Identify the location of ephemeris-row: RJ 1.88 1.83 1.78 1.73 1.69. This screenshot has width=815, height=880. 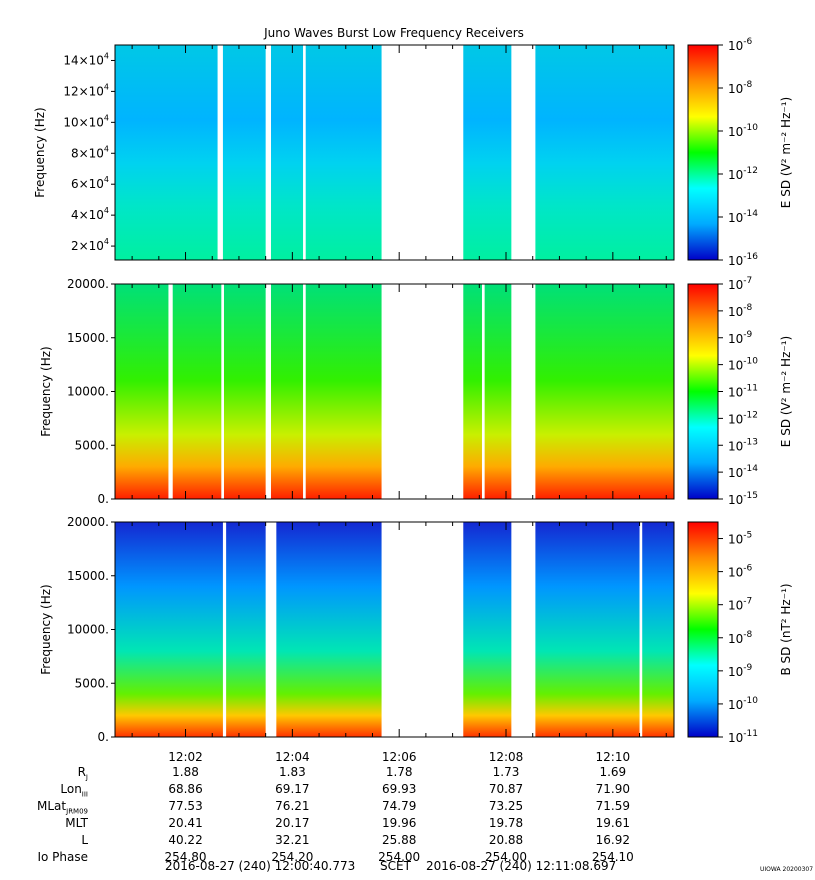
(407, 773).